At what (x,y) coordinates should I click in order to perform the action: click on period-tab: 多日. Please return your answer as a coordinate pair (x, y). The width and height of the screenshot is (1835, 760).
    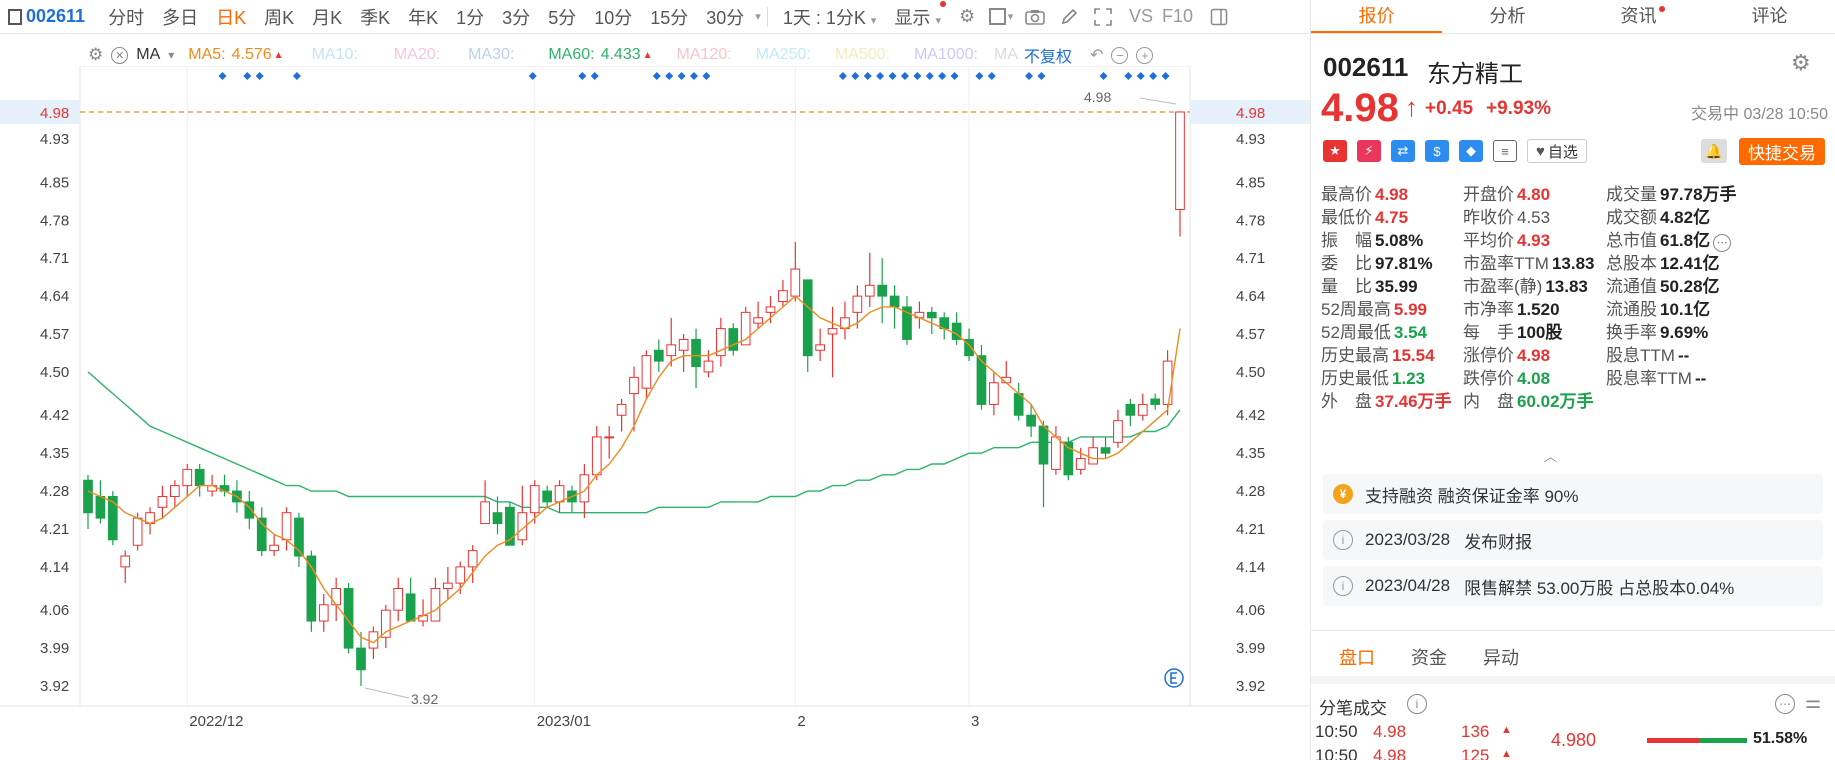
    Looking at the image, I should click on (180, 17).